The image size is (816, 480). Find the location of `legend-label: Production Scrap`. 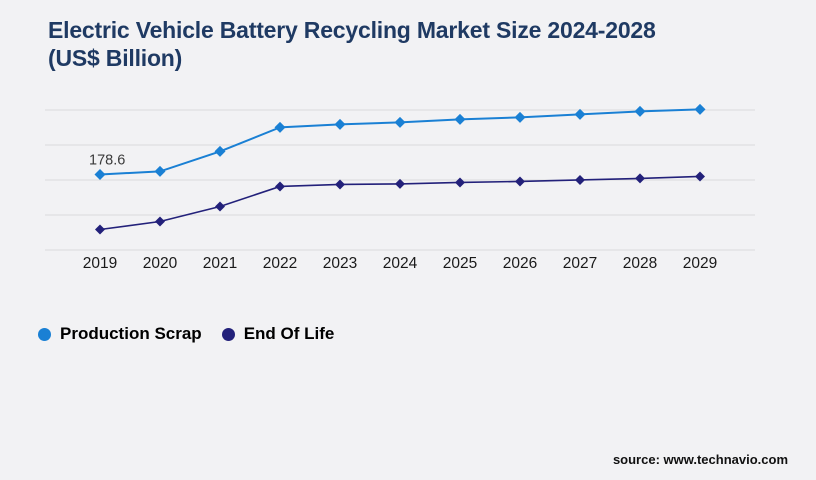

legend-label: Production Scrap is located at coordinates (131, 333).